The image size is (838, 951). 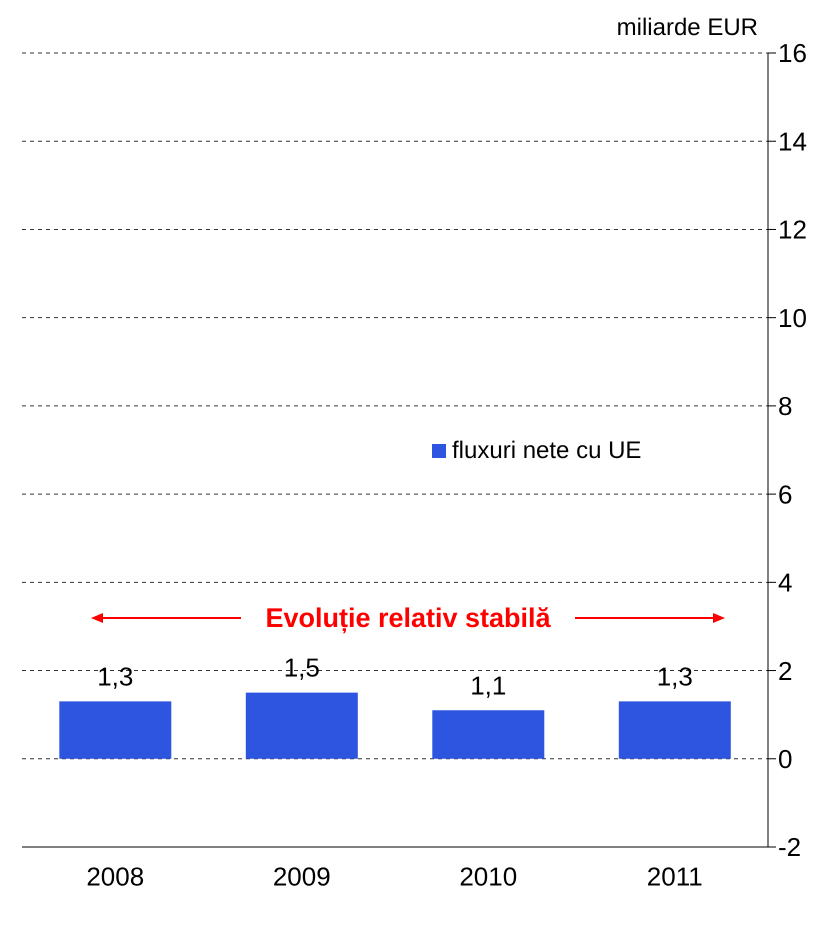 I want to click on y-tick-label: 10, so click(x=792, y=317).